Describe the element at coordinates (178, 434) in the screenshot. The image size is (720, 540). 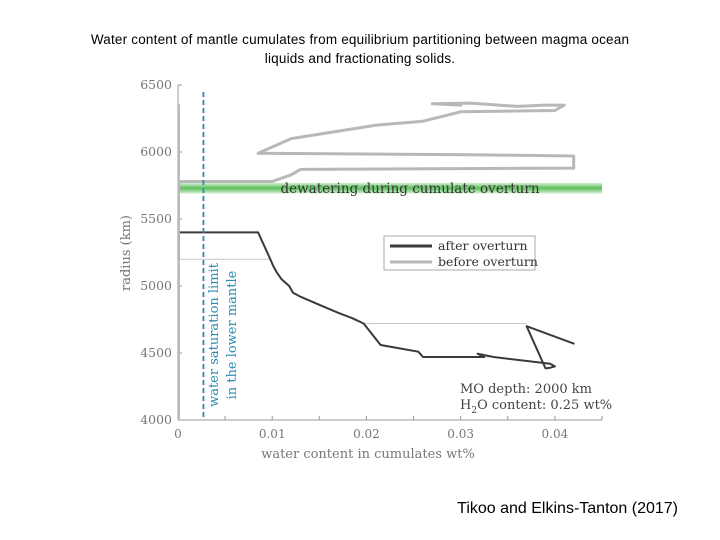
I see `x-tick-label: 0` at that location.